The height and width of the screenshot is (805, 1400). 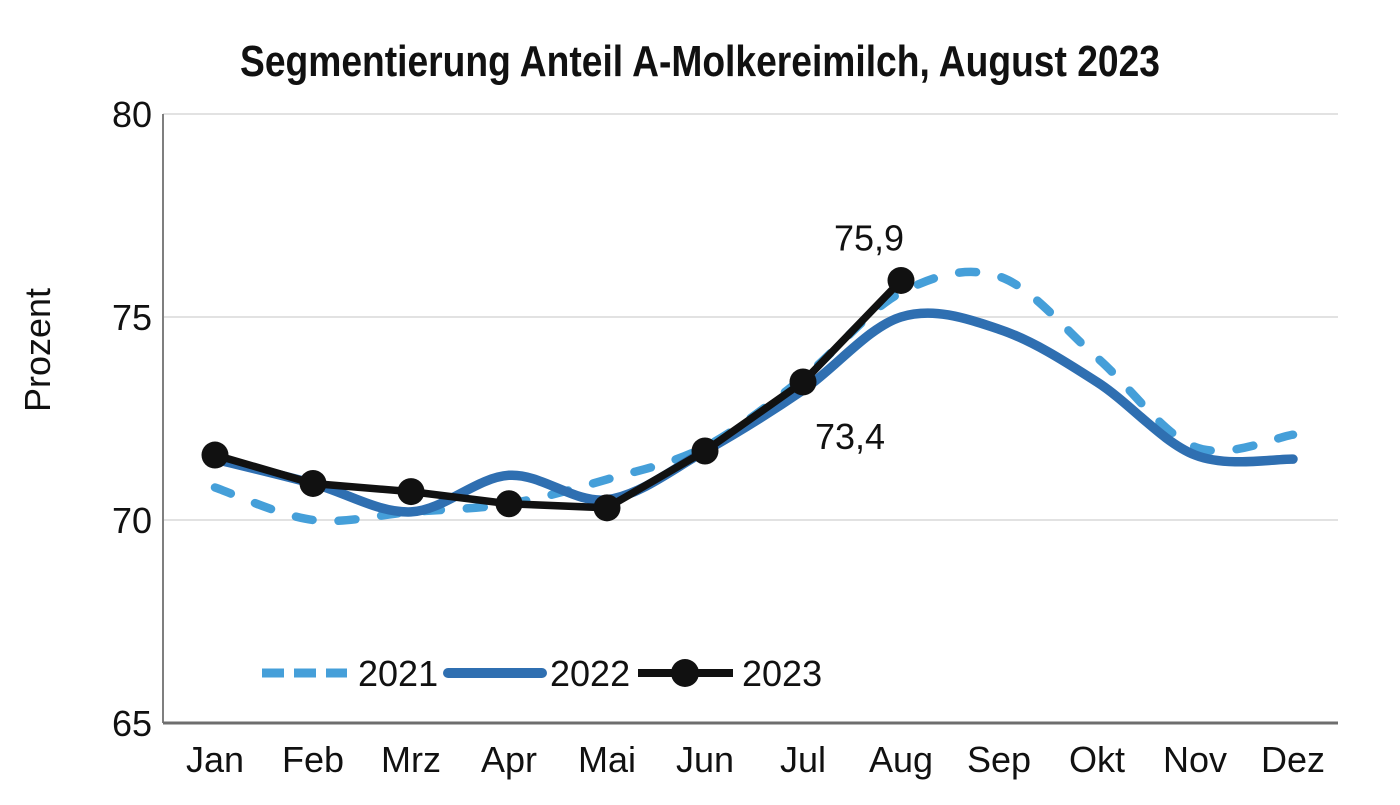 What do you see at coordinates (730, 673) in the screenshot?
I see `legend-item-2023: 2023` at bounding box center [730, 673].